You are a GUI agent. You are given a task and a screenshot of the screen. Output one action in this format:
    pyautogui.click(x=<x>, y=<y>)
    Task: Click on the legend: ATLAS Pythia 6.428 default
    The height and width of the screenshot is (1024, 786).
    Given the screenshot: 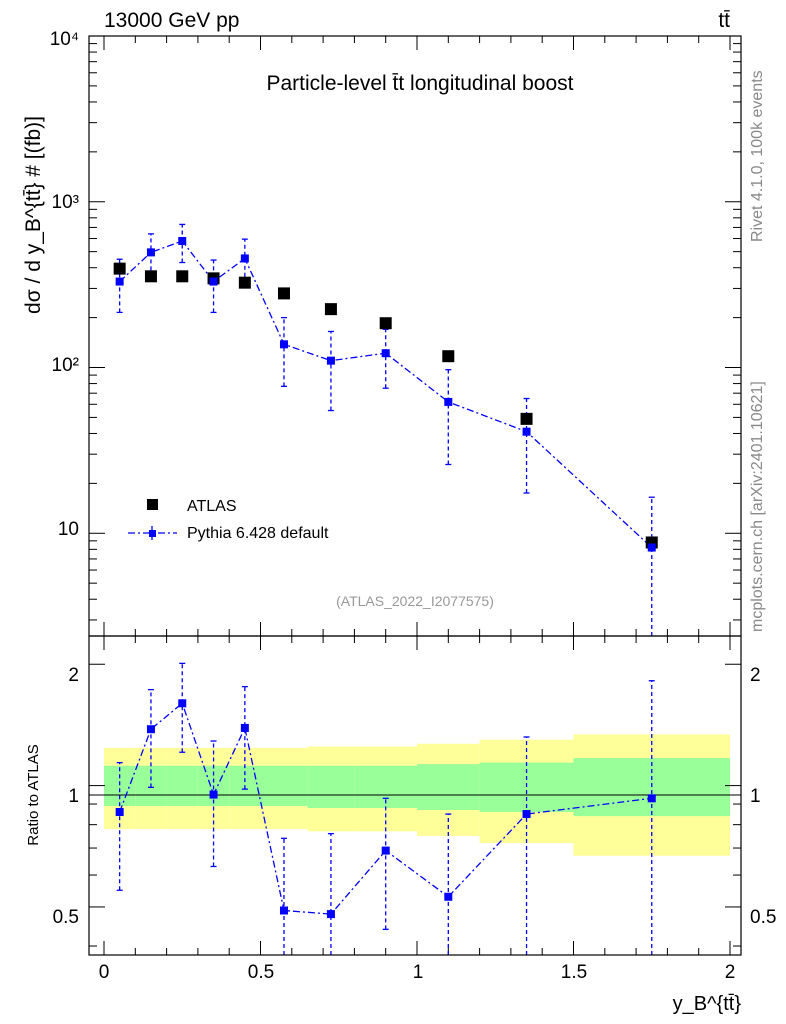 What is the action you would take?
    pyautogui.click(x=228, y=520)
    